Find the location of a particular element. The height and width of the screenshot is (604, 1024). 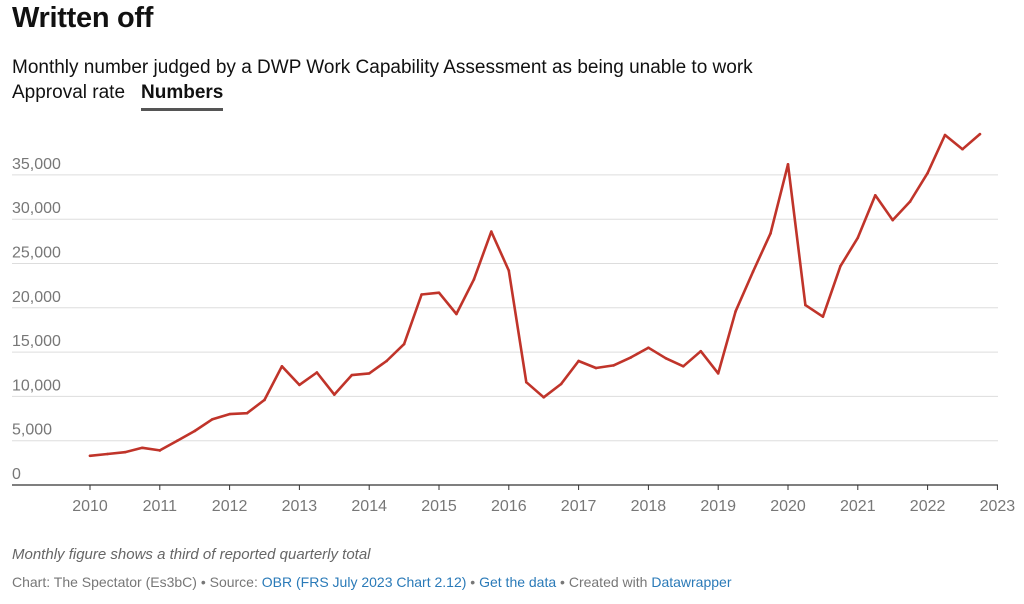

y-tick-label: 10,000 is located at coordinates (36, 385).